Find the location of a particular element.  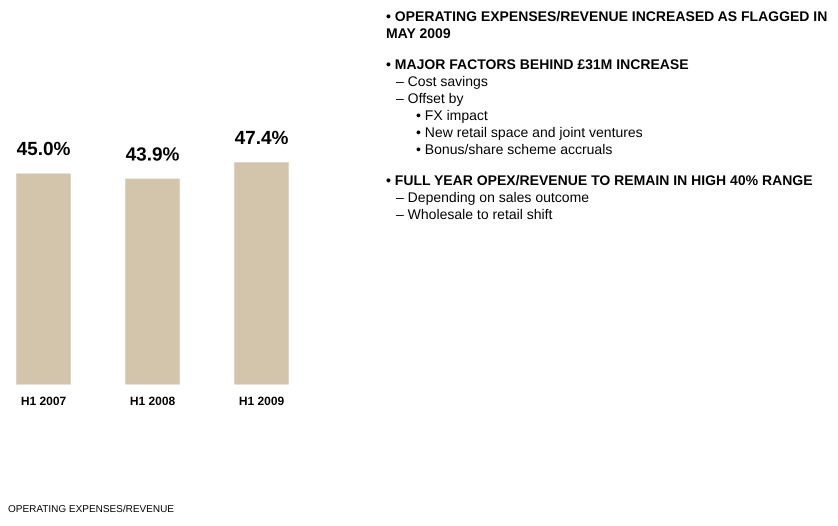

data-label: 47.4% is located at coordinates (261, 138).